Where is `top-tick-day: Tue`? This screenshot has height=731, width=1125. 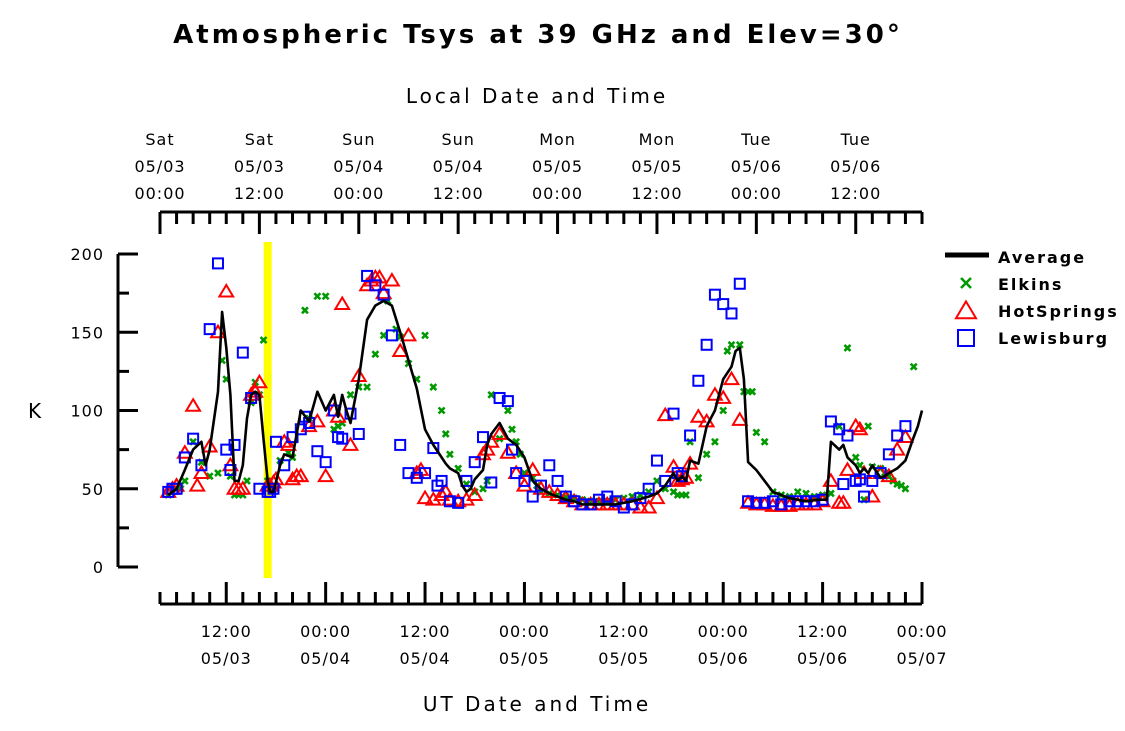
top-tick-day: Tue is located at coordinates (855, 139).